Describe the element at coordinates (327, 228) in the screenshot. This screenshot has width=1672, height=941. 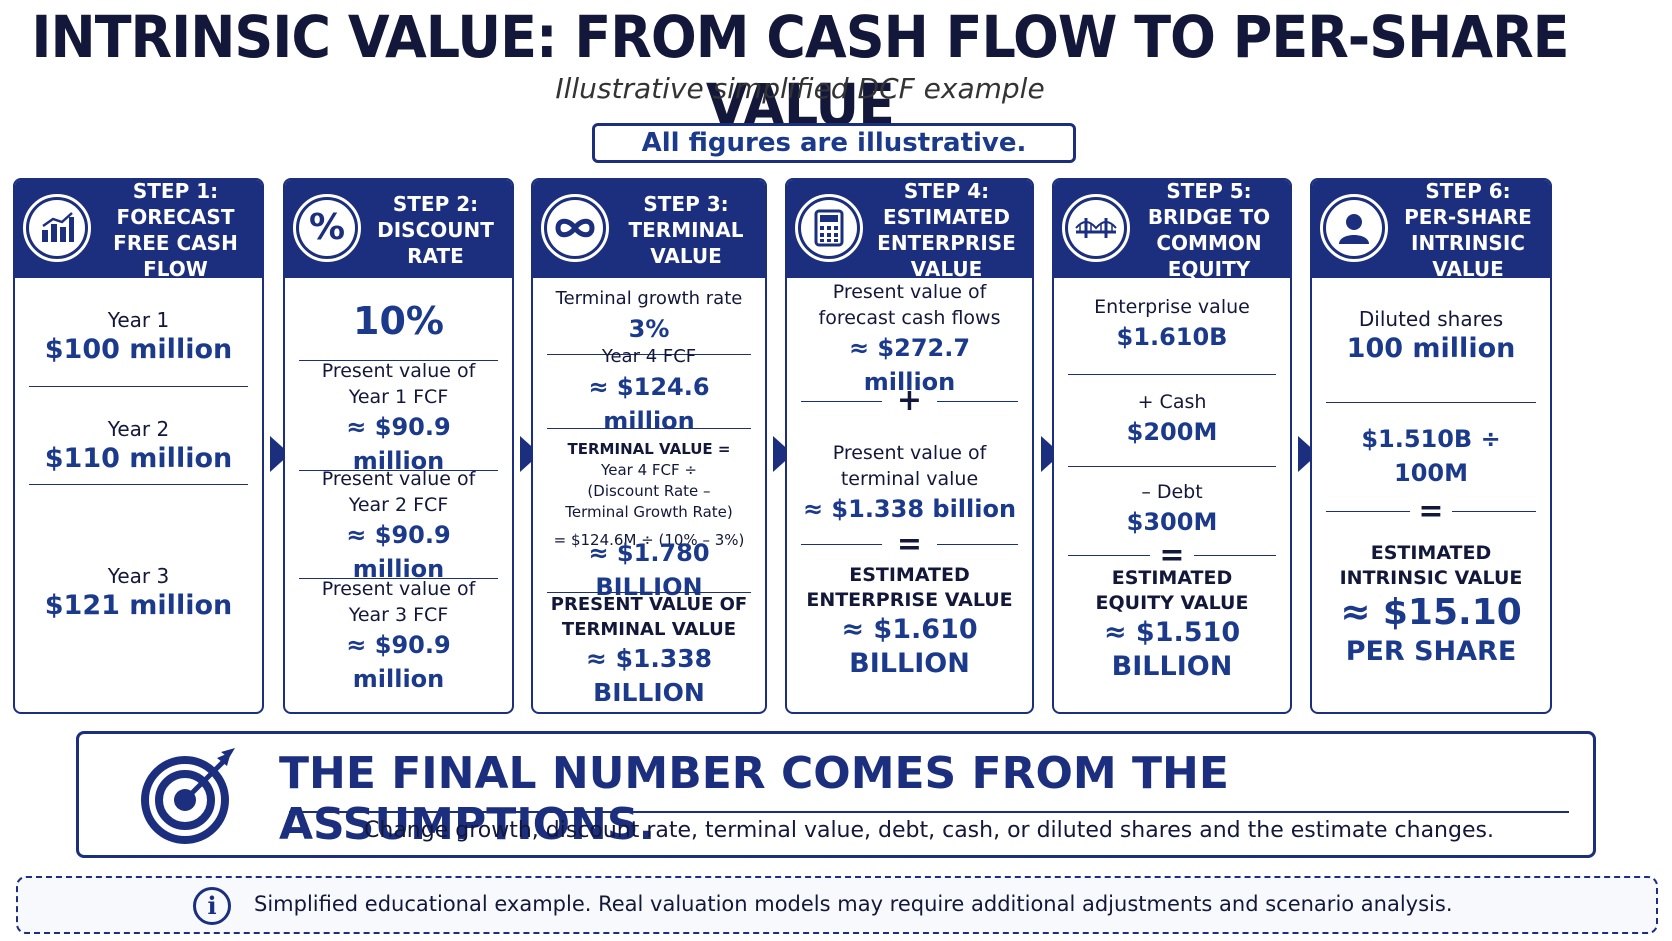
I see `percent-icon: %` at that location.